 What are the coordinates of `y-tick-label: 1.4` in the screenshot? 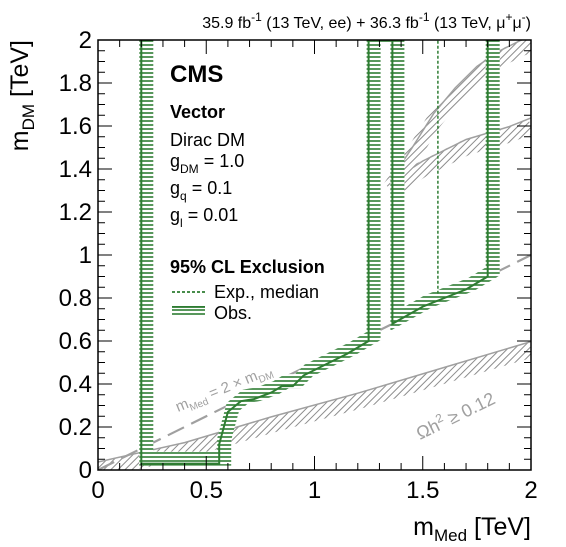 It's located at (75, 169).